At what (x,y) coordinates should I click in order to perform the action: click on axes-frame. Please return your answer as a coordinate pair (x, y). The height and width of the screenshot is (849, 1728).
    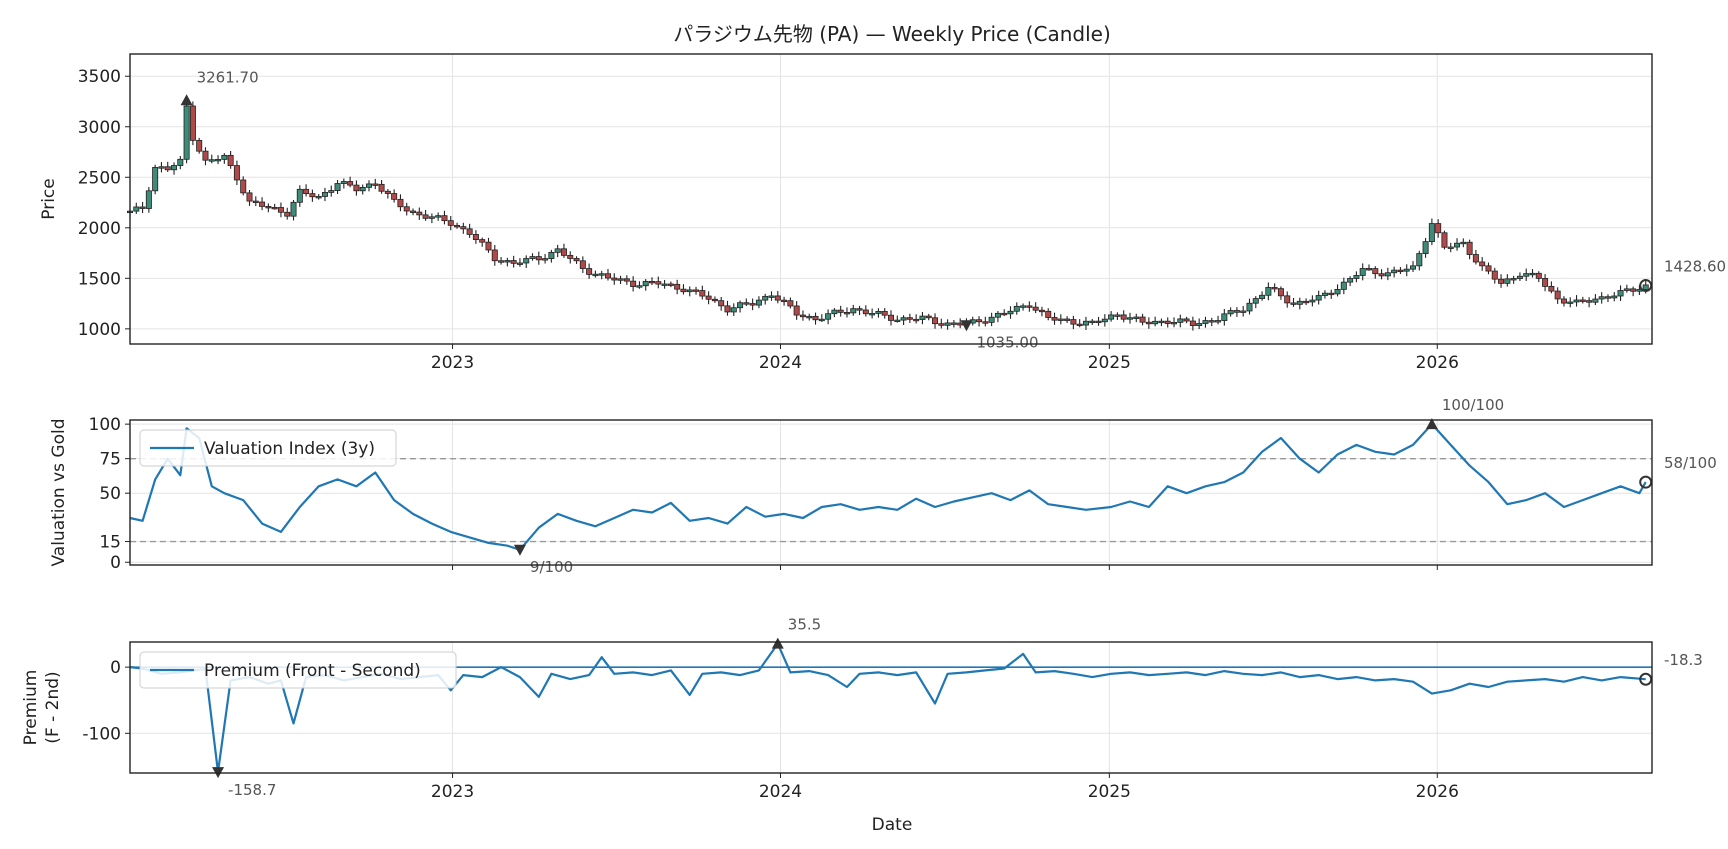
    Looking at the image, I should click on (891, 707).